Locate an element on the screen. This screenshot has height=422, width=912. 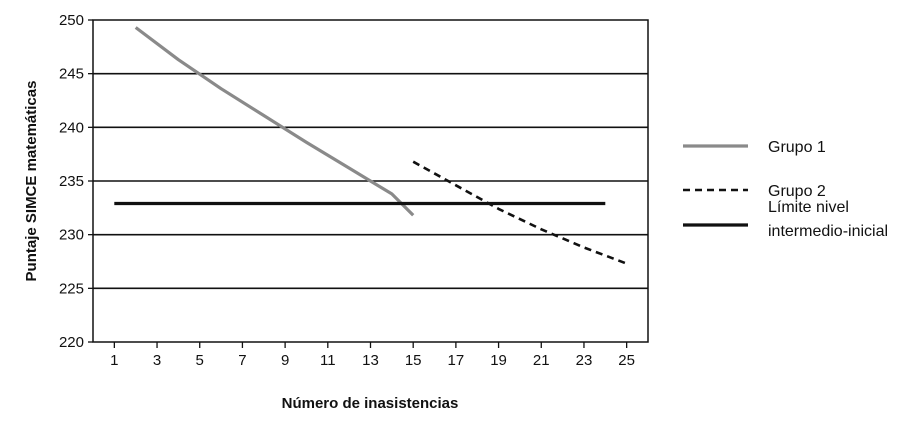
x-tick-label: 23 is located at coordinates (584, 360).